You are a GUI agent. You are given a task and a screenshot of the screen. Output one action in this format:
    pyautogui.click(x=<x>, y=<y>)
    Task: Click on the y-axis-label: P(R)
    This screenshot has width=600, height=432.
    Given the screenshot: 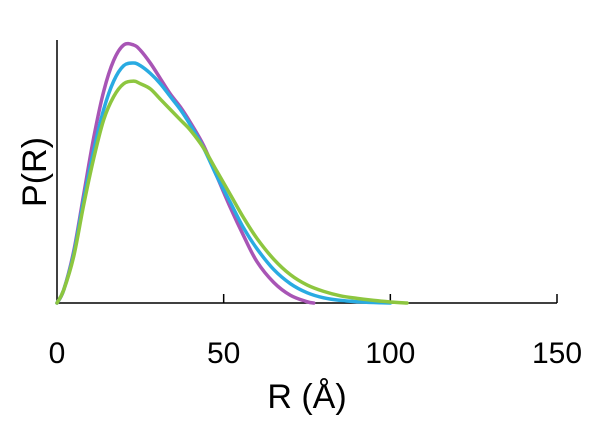 What is the action you would take?
    pyautogui.click(x=35, y=172)
    